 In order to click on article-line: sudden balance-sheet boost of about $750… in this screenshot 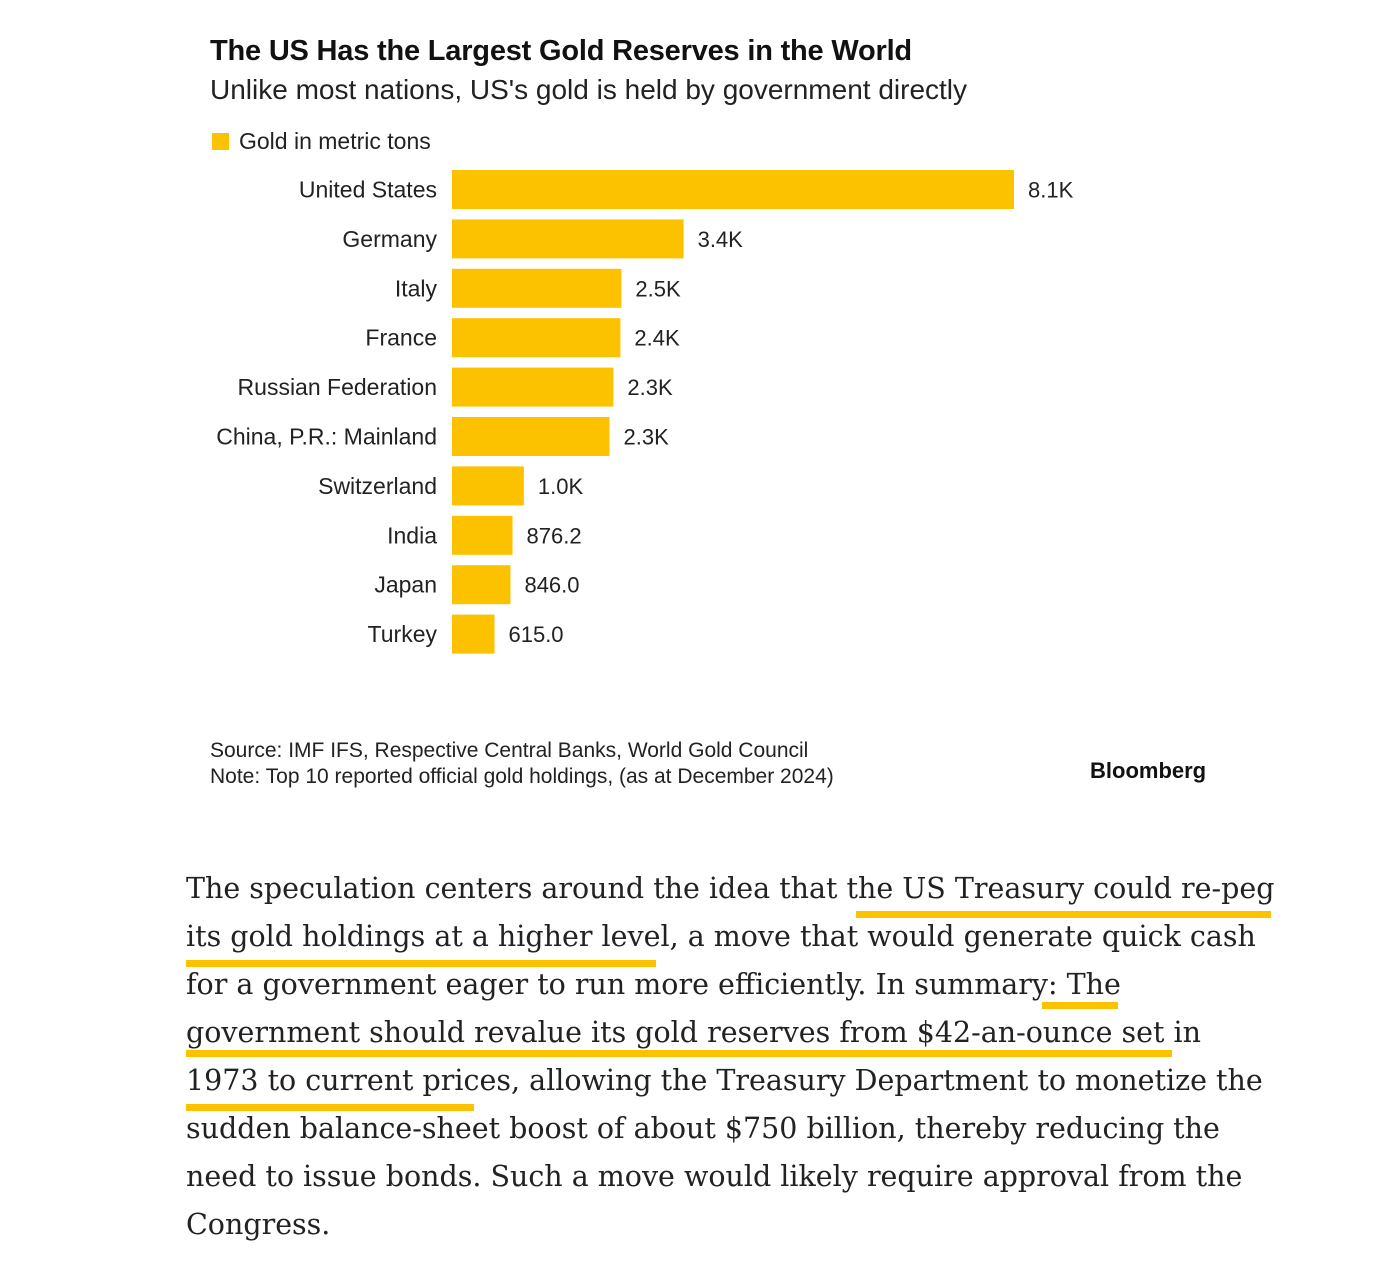, I will do `click(703, 1128)`.